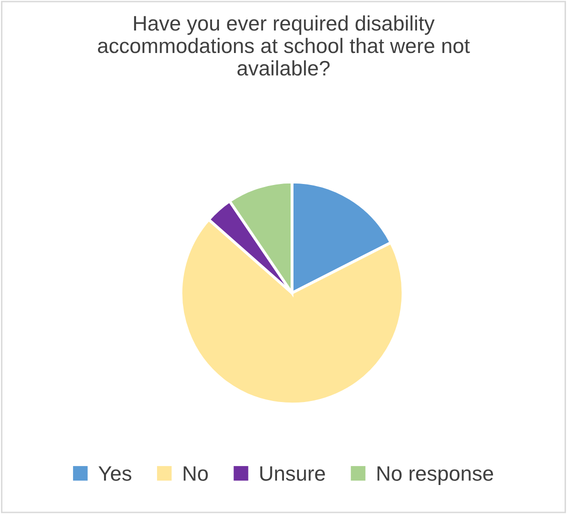 The image size is (567, 514). I want to click on legend-label: No, so click(196, 473).